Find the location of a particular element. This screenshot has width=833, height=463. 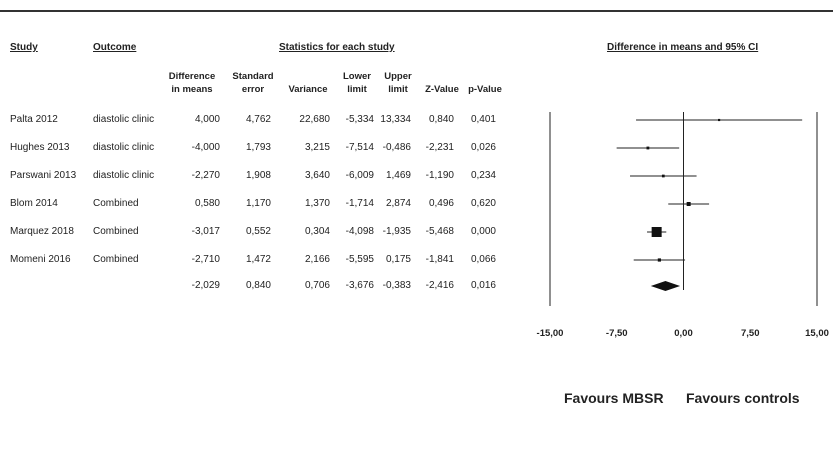

stat-value: 1,170 is located at coordinates (258, 203).